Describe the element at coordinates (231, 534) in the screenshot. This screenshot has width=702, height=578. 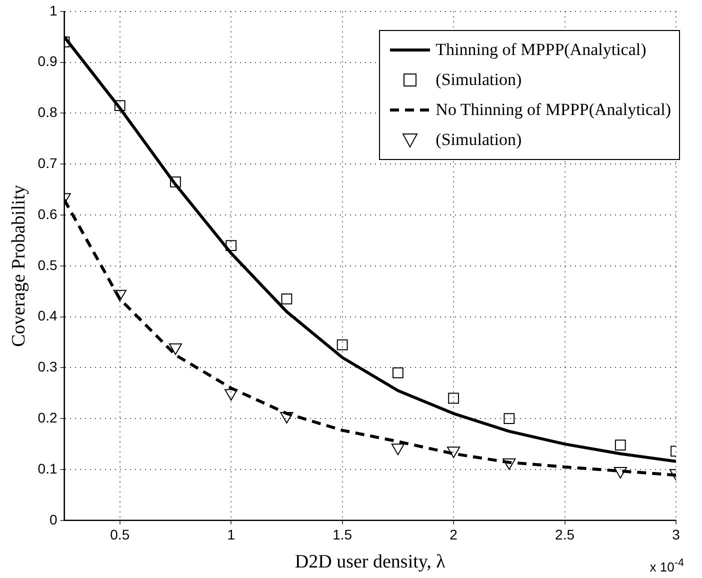
I see `x-tick-label: 1` at that location.